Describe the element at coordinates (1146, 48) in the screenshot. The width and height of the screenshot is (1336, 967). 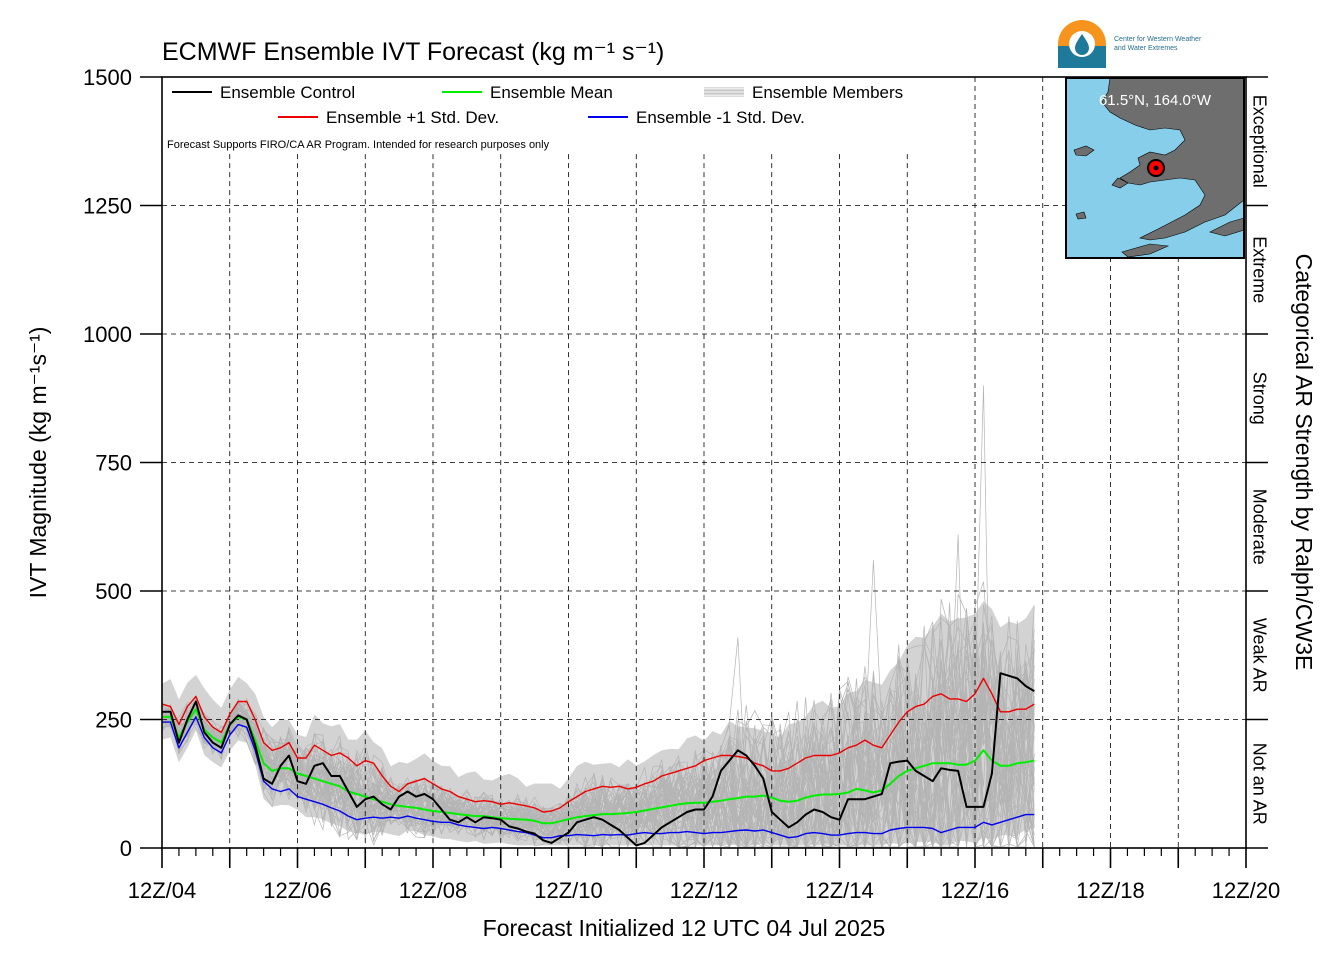
I see `logo-text-line2: and Water Extremes` at that location.